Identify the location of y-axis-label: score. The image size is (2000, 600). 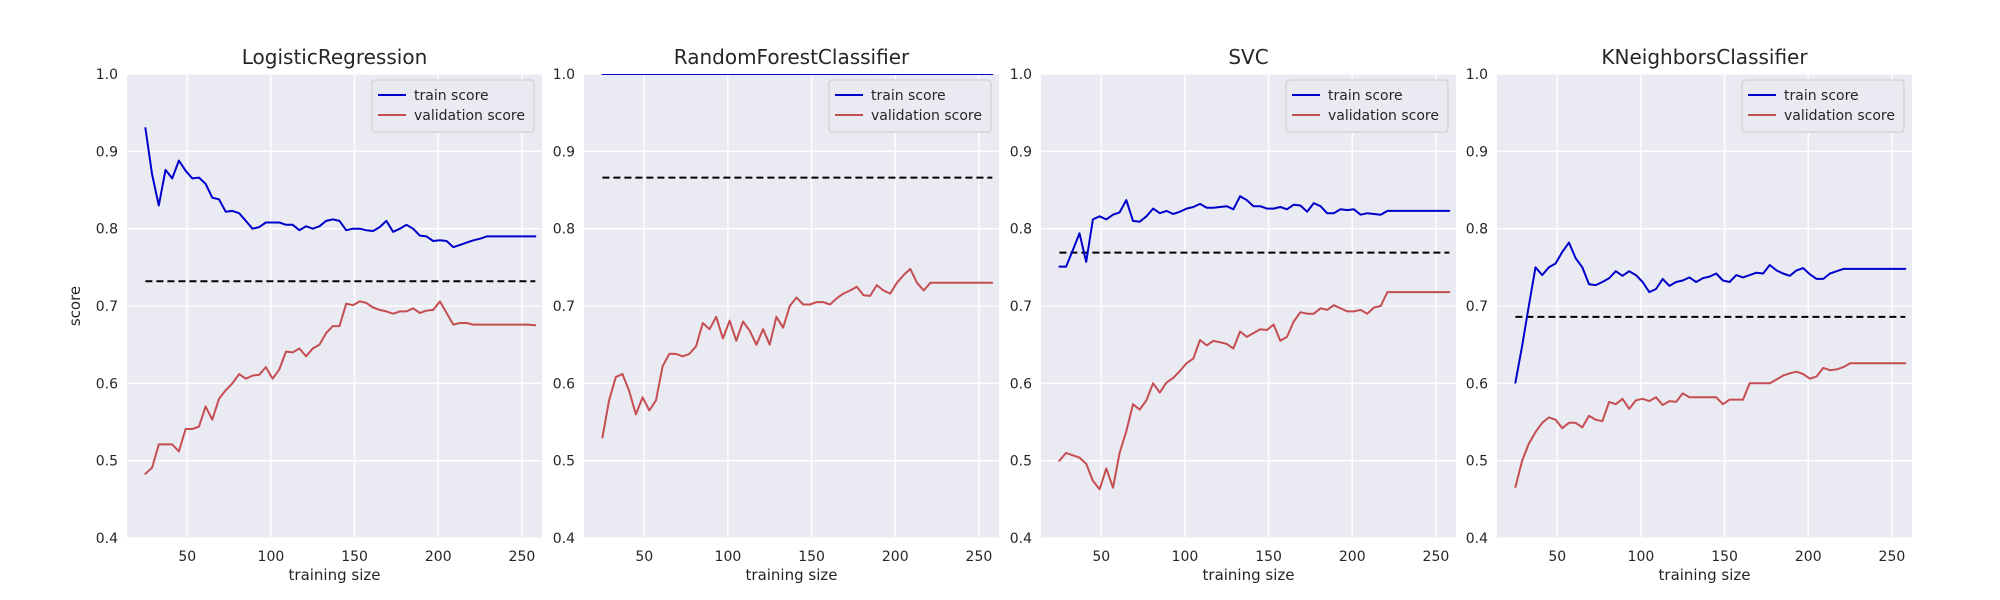
(75, 306).